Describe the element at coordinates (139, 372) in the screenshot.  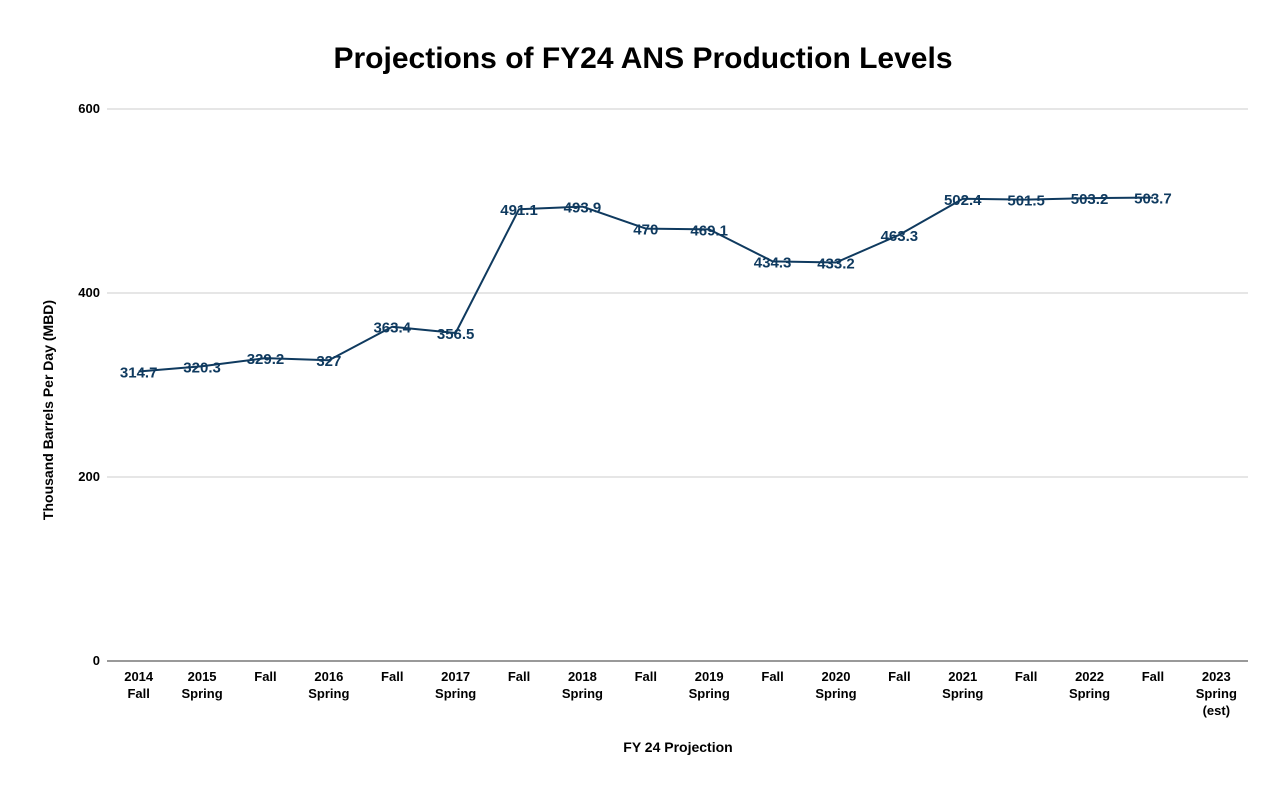
I see `data-label: 314.7` at that location.